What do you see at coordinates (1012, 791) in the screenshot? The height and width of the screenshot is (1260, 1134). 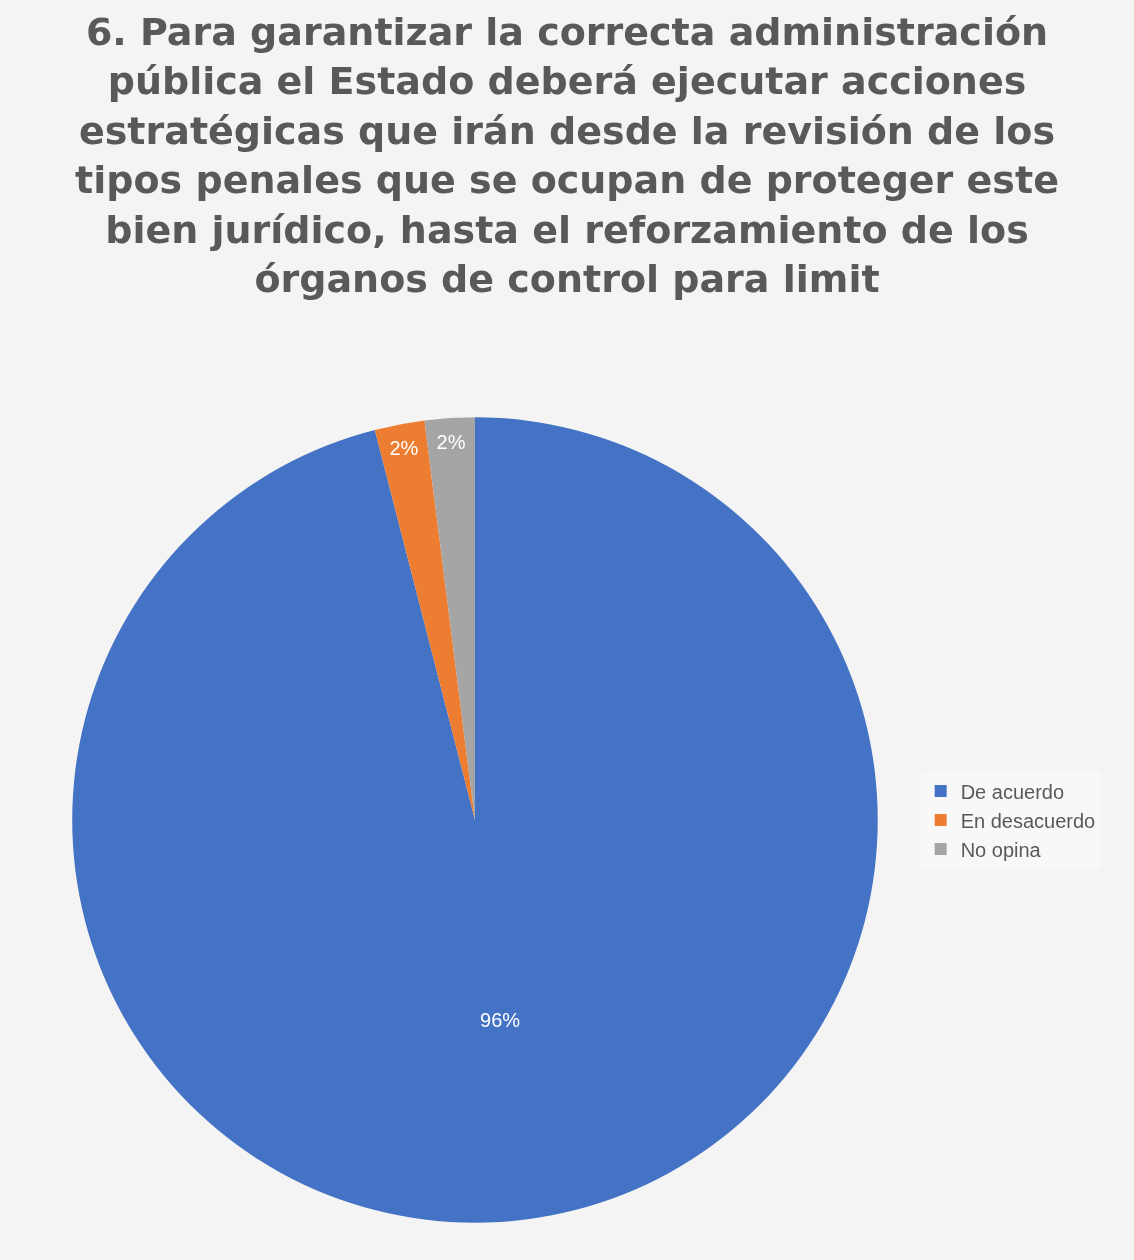 I see `legend-label: De acuerdo` at bounding box center [1012, 791].